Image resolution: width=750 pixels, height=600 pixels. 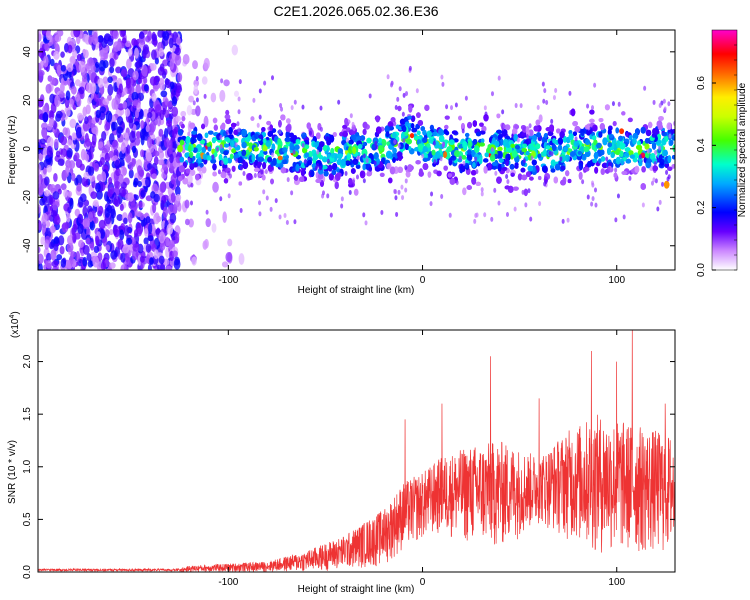 What do you see at coordinates (616, 280) in the screenshot?
I see `spectrogram-x-tick-label: 100` at bounding box center [616, 280].